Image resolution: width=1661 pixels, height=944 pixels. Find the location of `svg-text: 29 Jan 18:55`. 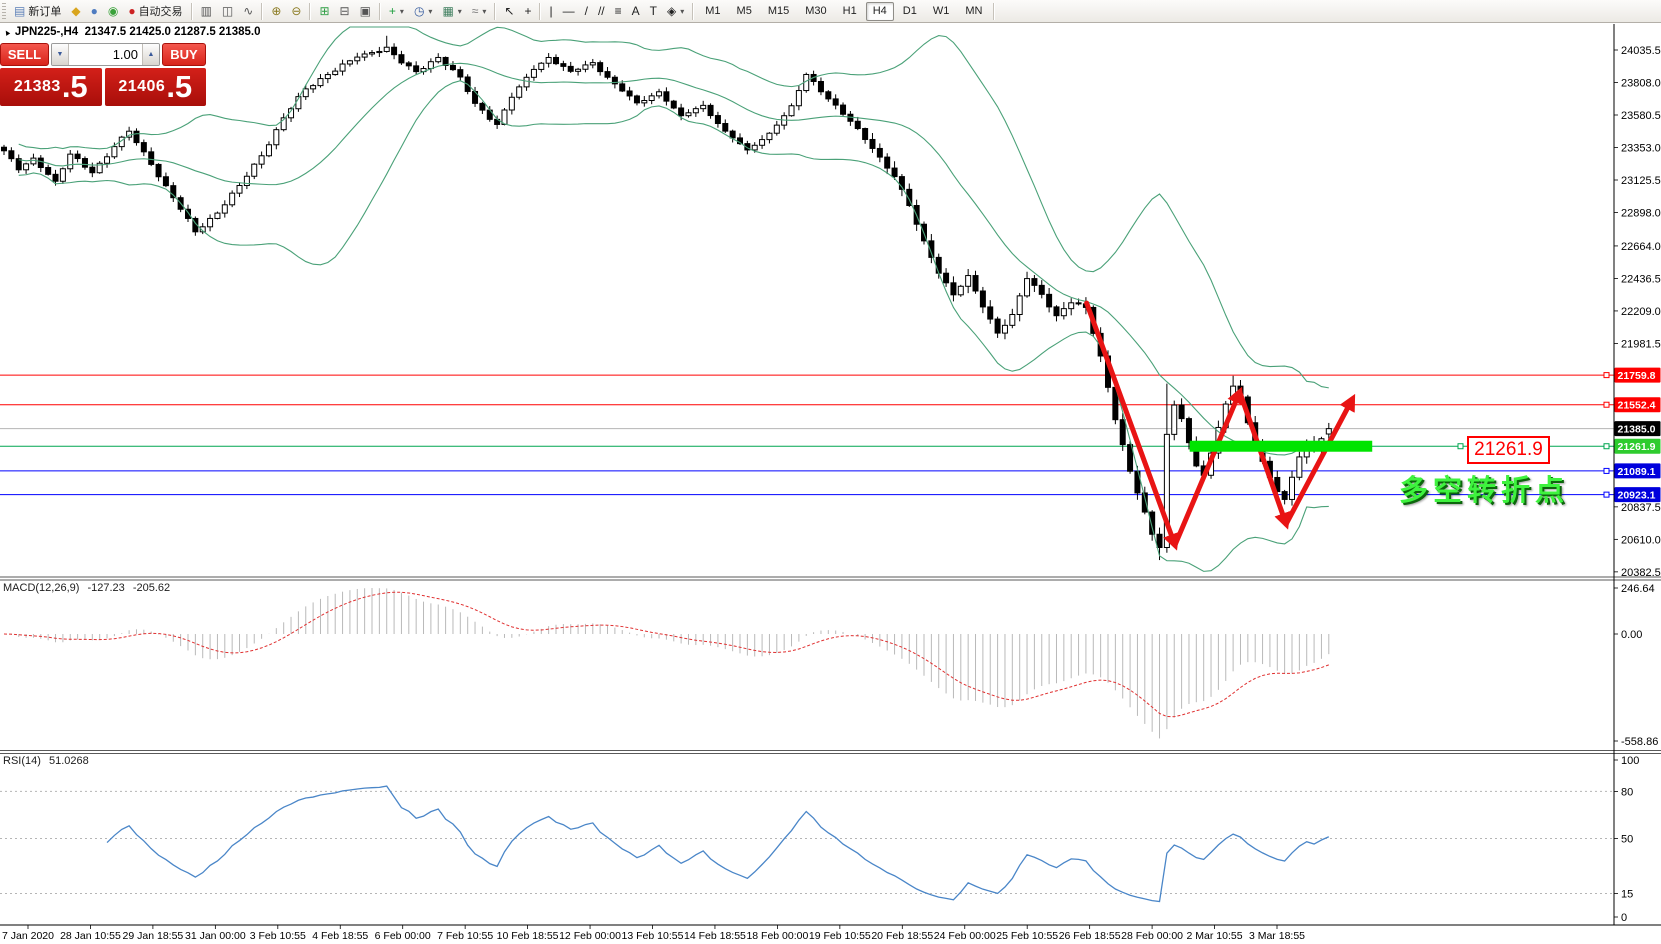

svg-text: 29 Jan 18:55 is located at coordinates (153, 936).